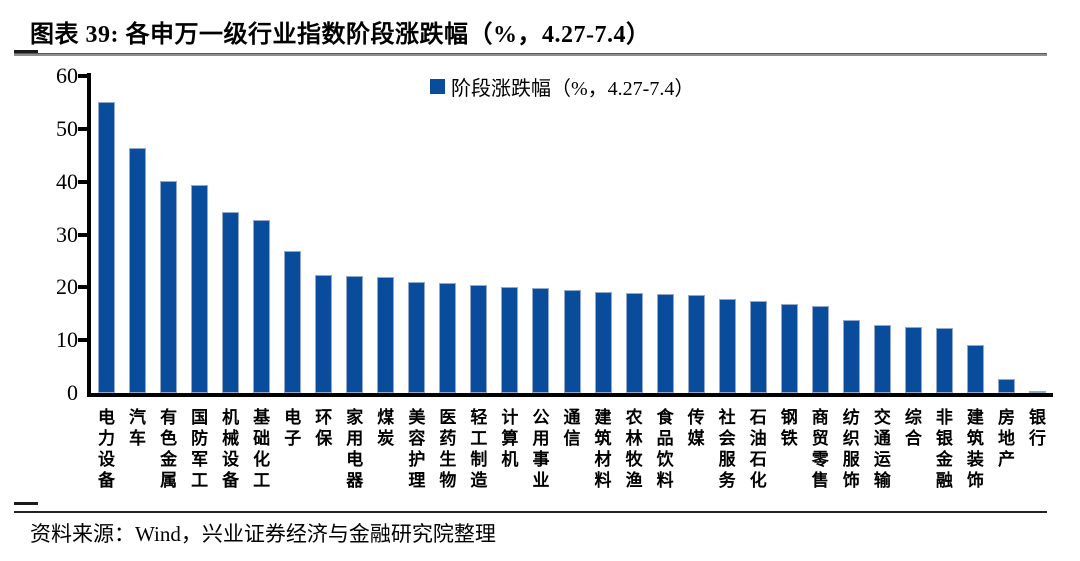 The image size is (1080, 561). I want to click on legend: 阶段涨跌幅（%，4.27-7.4）, so click(562, 86).